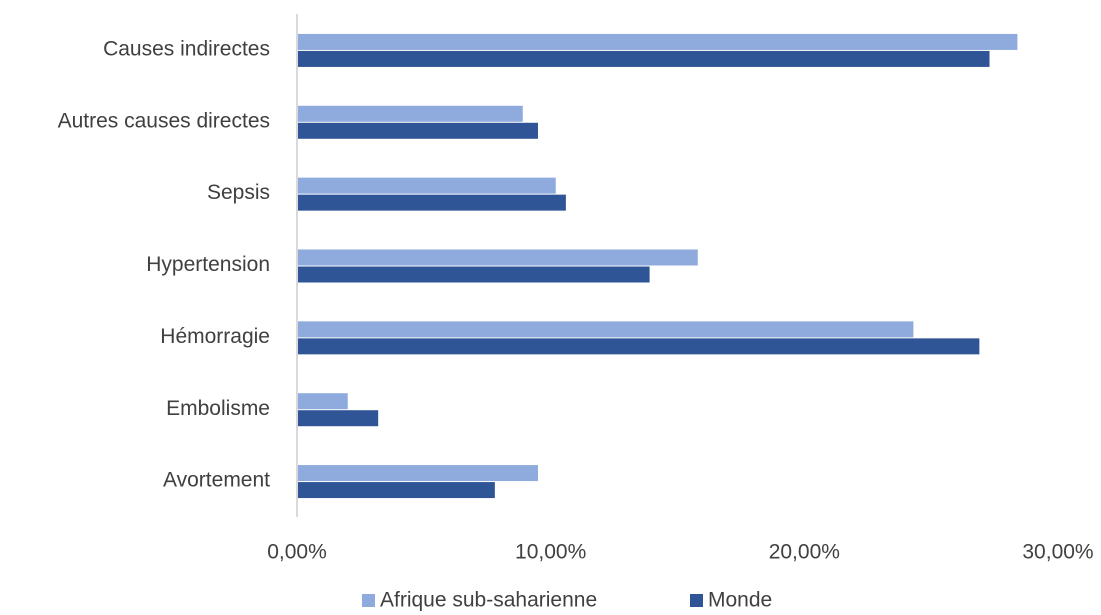  I want to click on x-tick-label: 10,00%, so click(550, 552).